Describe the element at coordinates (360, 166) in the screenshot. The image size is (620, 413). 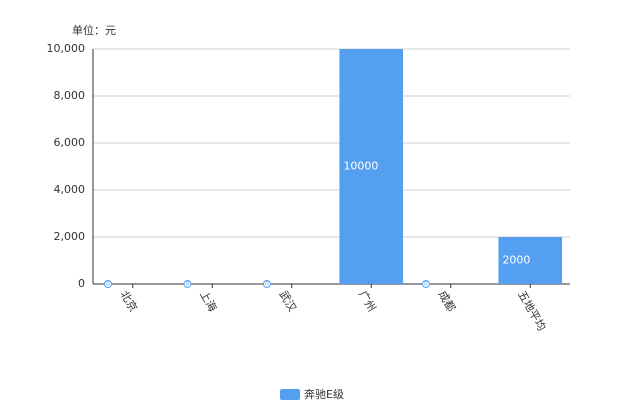
I see `data-label: 10000` at that location.